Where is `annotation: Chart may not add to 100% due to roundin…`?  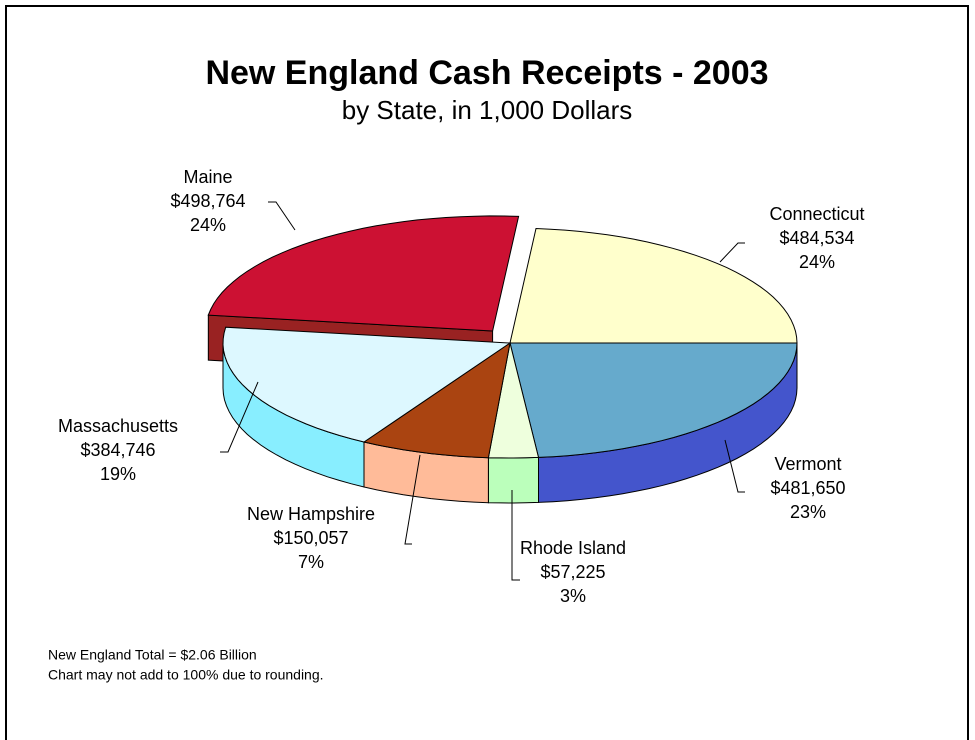
annotation: Chart may not add to 100% due to roundin… is located at coordinates (186, 675).